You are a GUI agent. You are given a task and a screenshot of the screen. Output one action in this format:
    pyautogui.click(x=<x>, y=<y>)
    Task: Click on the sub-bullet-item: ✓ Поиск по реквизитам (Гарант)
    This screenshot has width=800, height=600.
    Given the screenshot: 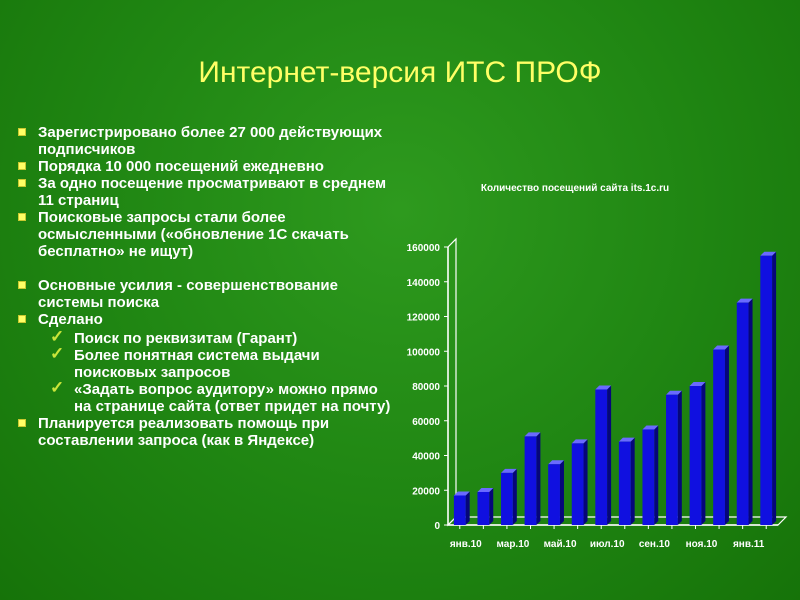 What is the action you would take?
    pyautogui.click(x=216, y=337)
    